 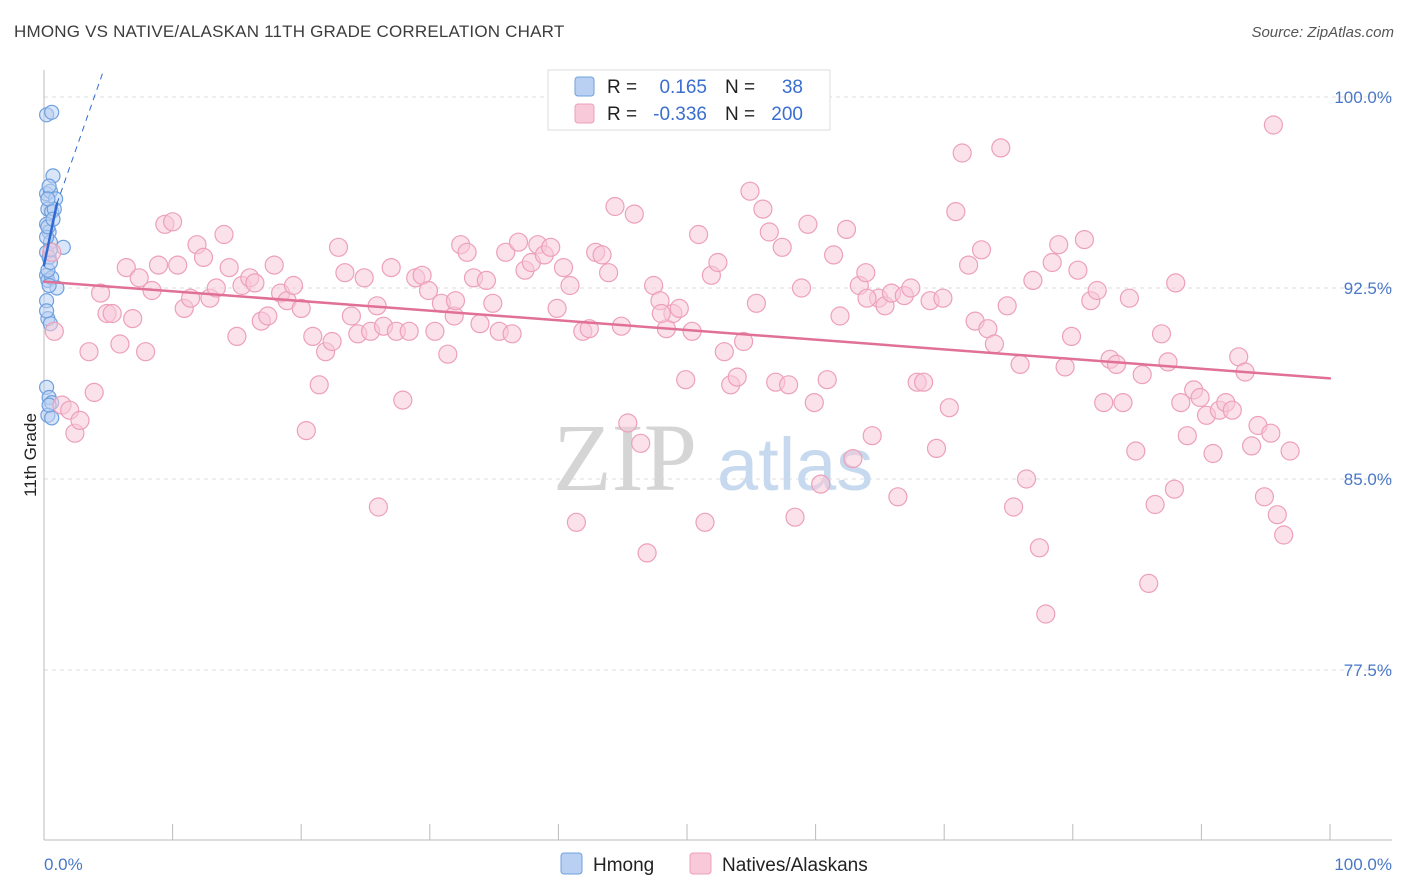 What do you see at coordinates (622, 87) in the screenshot?
I see `legend-r-label-0: R =` at bounding box center [622, 87].